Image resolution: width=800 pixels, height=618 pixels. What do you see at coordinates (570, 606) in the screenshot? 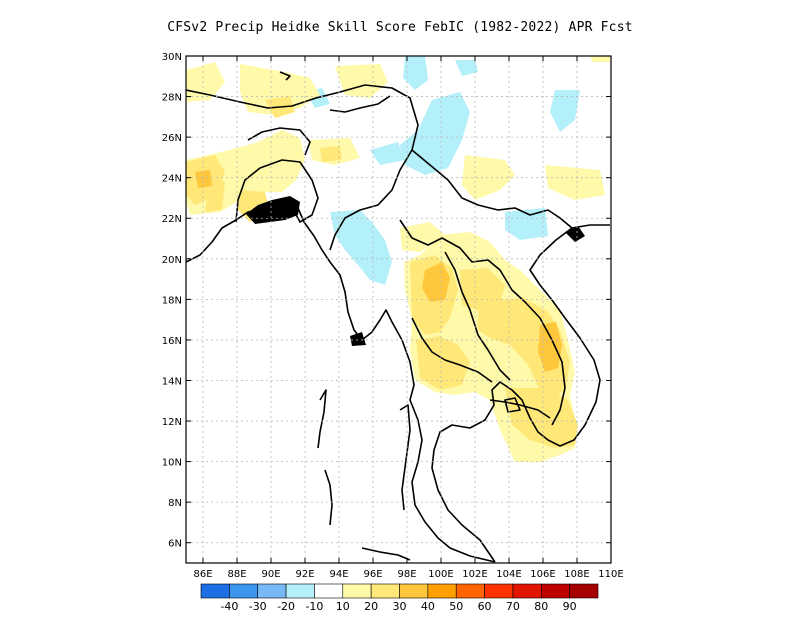
I see `colorbar-label: 90` at bounding box center [570, 606].